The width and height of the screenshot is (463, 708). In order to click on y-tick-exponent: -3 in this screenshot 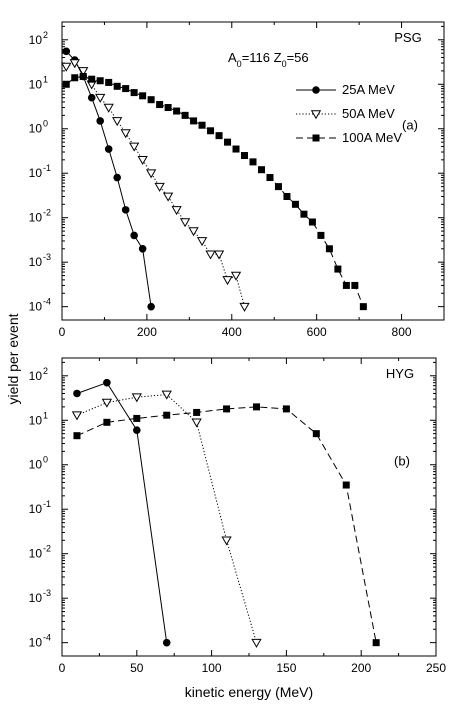, I will do `click(47, 593)`.